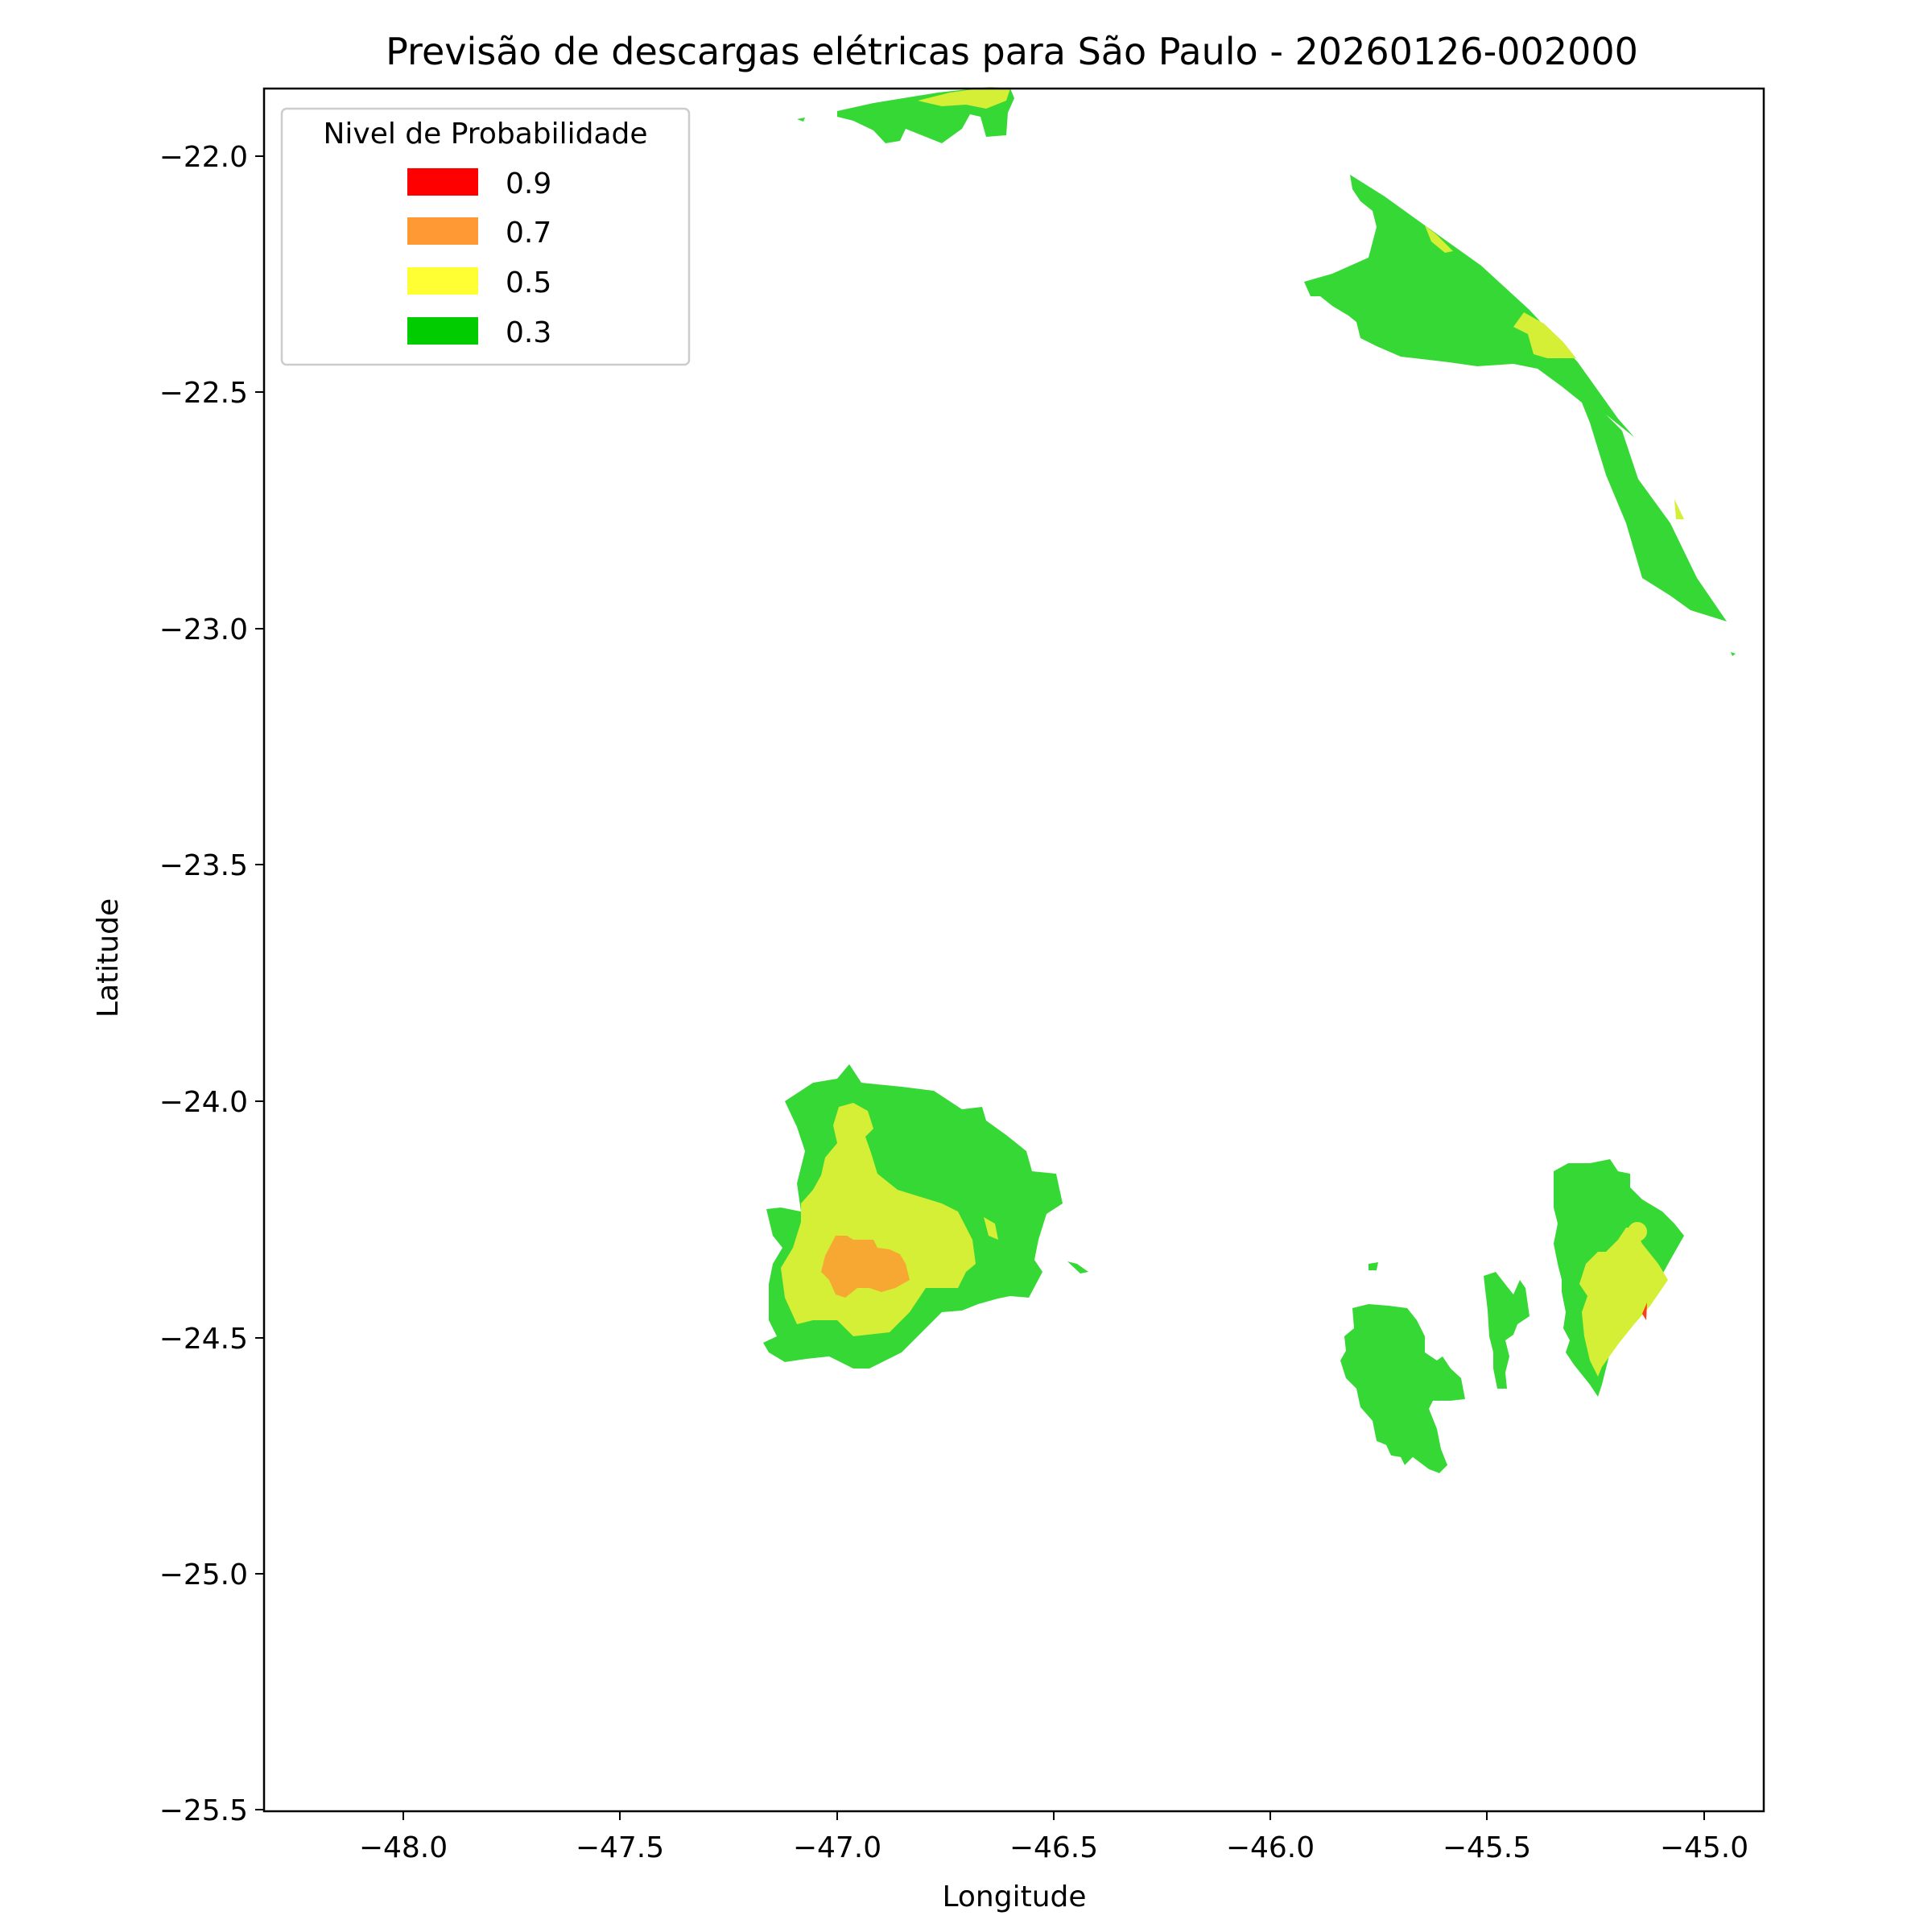  What do you see at coordinates (203, 629) in the screenshot?
I see `y-tick-label: −23.0` at bounding box center [203, 629].